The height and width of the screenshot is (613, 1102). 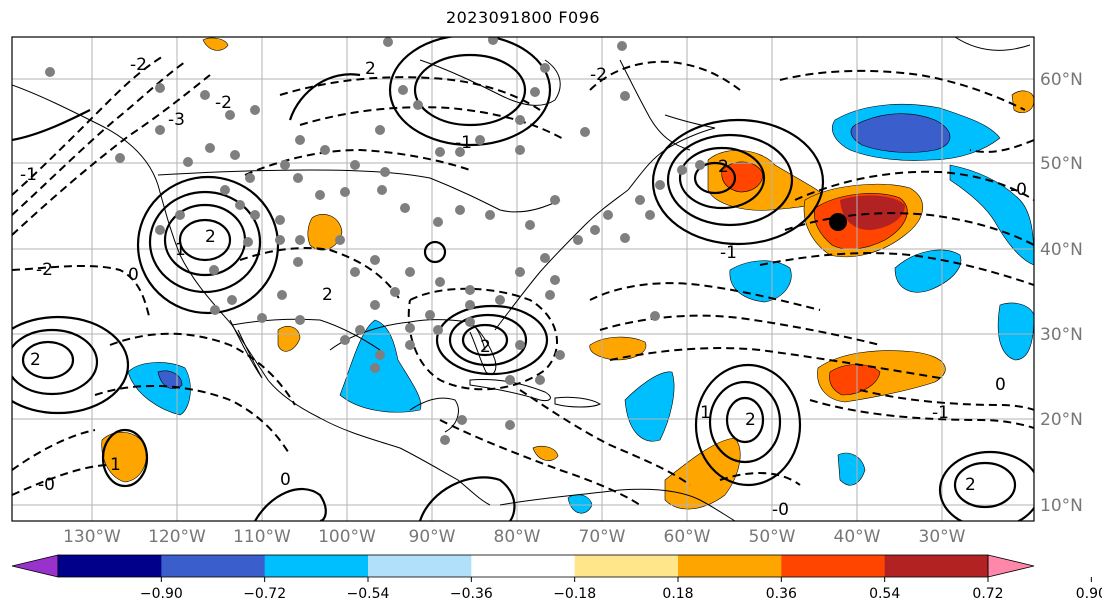 I want to click on contour-north-central-solid, so click(x=324, y=97).